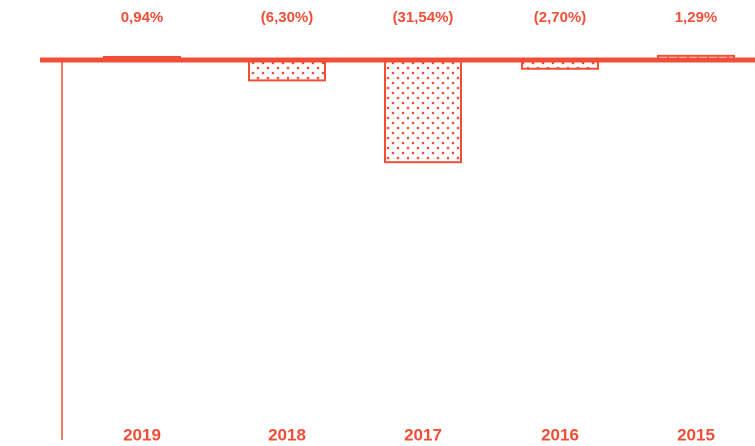 The width and height of the screenshot is (755, 446). I want to click on x-tick-label: 2019, so click(142, 434).